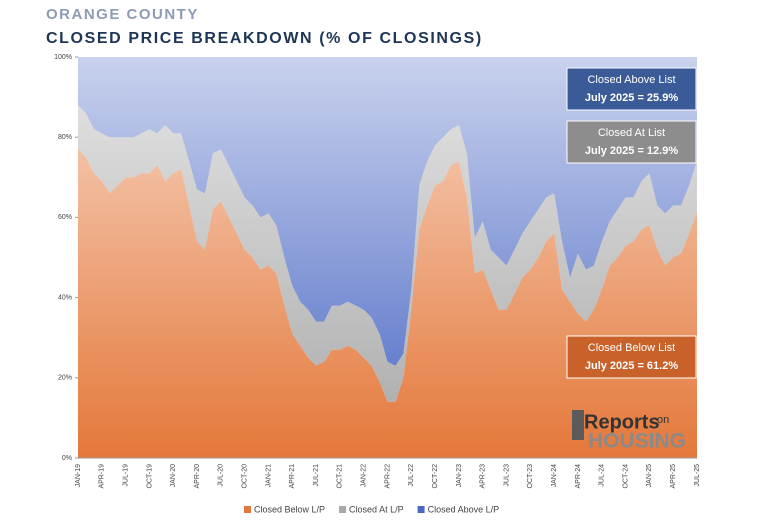  I want to click on x-tick-label: JAN-25, so click(649, 475).